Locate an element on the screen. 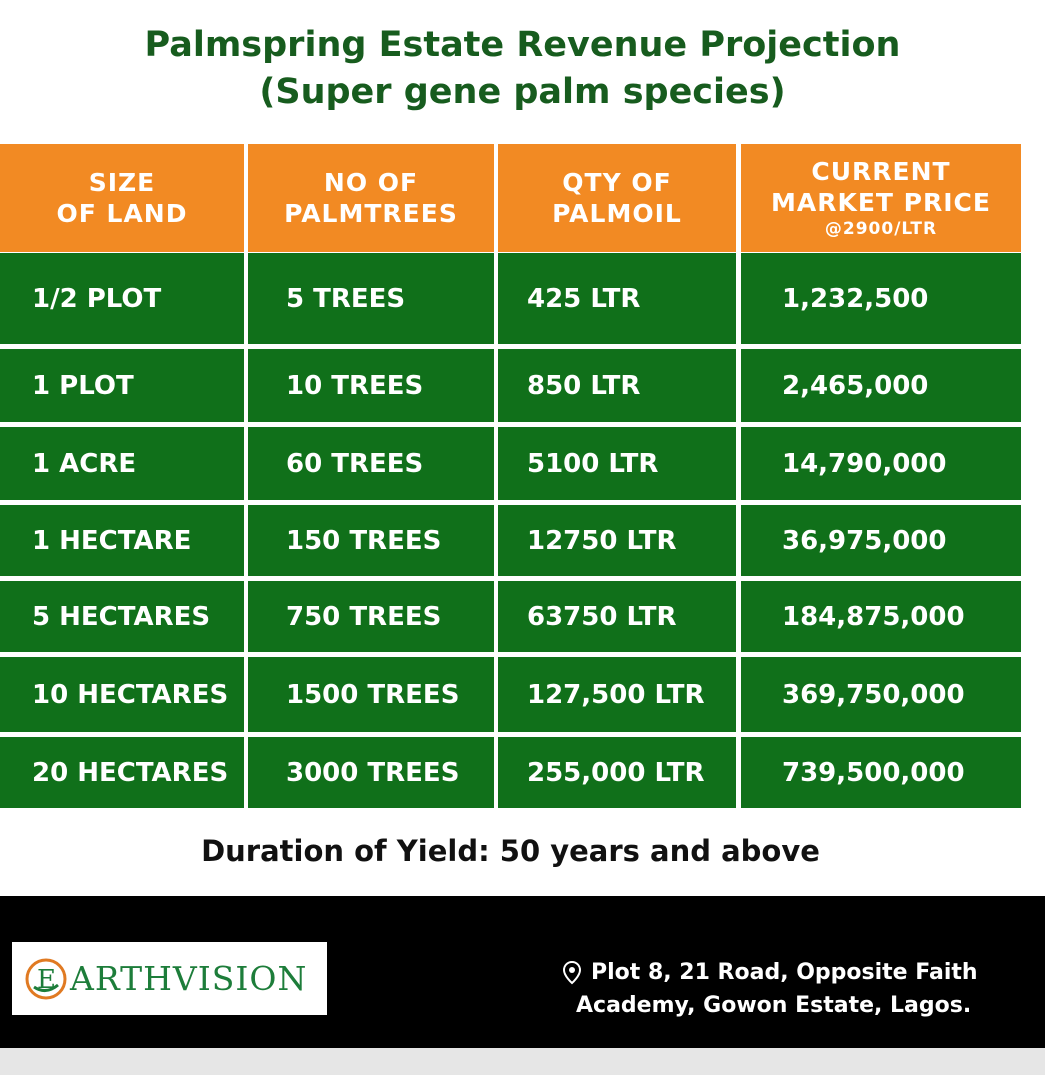 The width and height of the screenshot is (1045, 1075). market-price-cell: 14,790,000 is located at coordinates (881, 463).